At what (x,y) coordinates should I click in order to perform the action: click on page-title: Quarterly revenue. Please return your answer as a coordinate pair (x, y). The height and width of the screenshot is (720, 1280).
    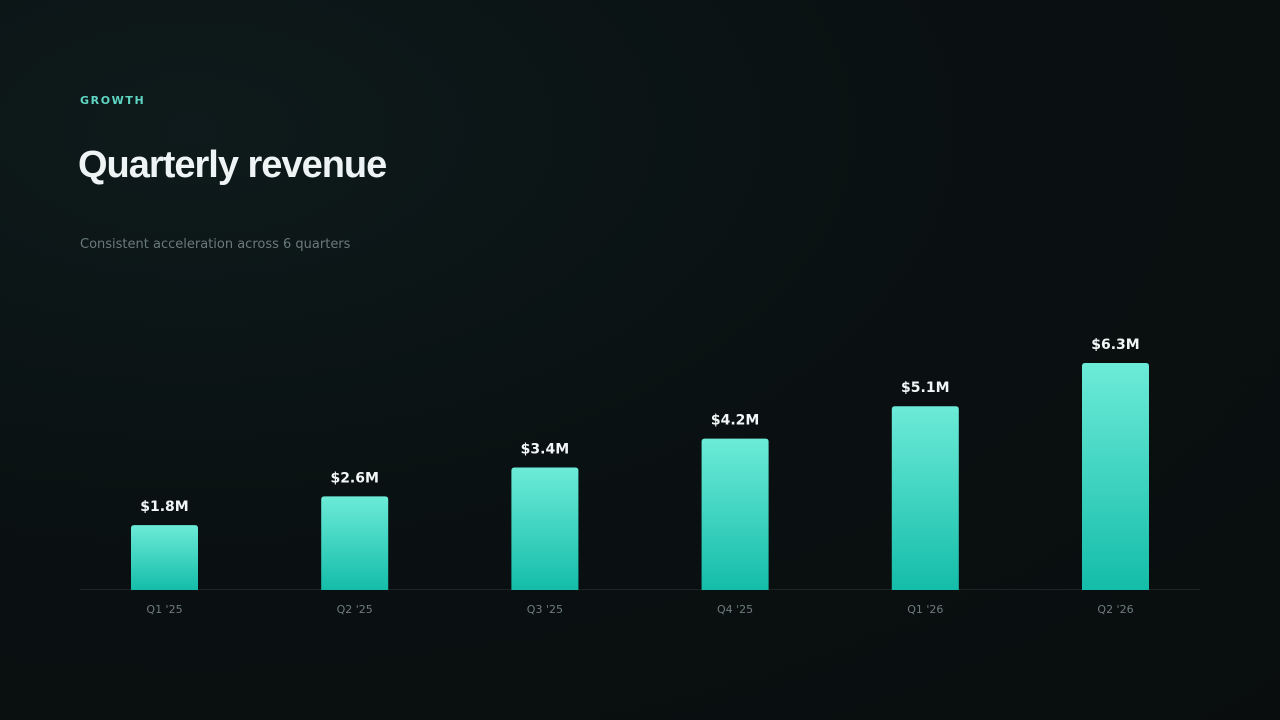
    Looking at the image, I should click on (232, 165).